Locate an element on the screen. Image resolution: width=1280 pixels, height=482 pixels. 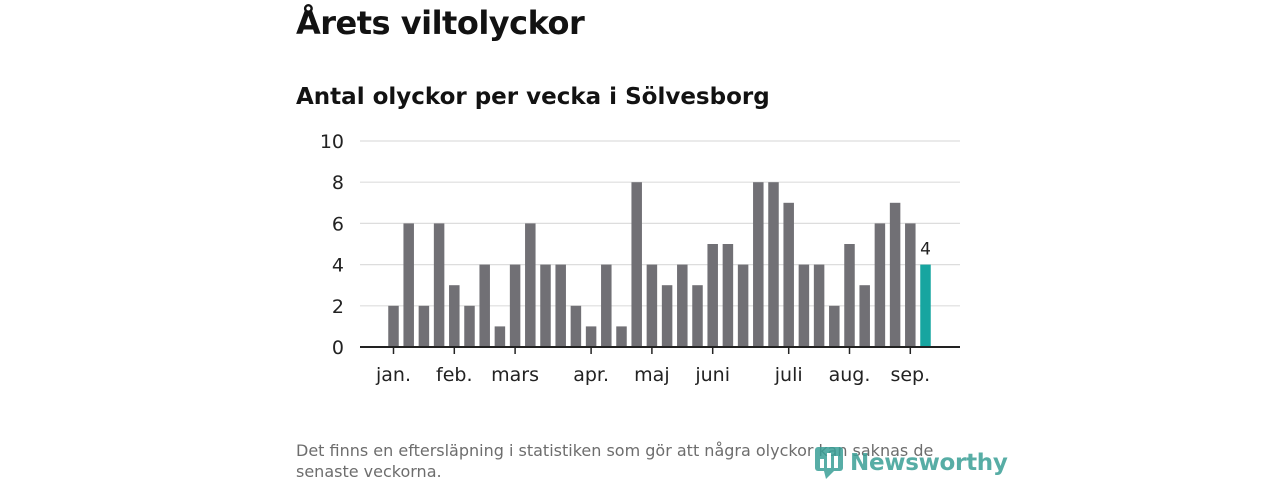
x-tick-label: jan. is located at coordinates (393, 375).